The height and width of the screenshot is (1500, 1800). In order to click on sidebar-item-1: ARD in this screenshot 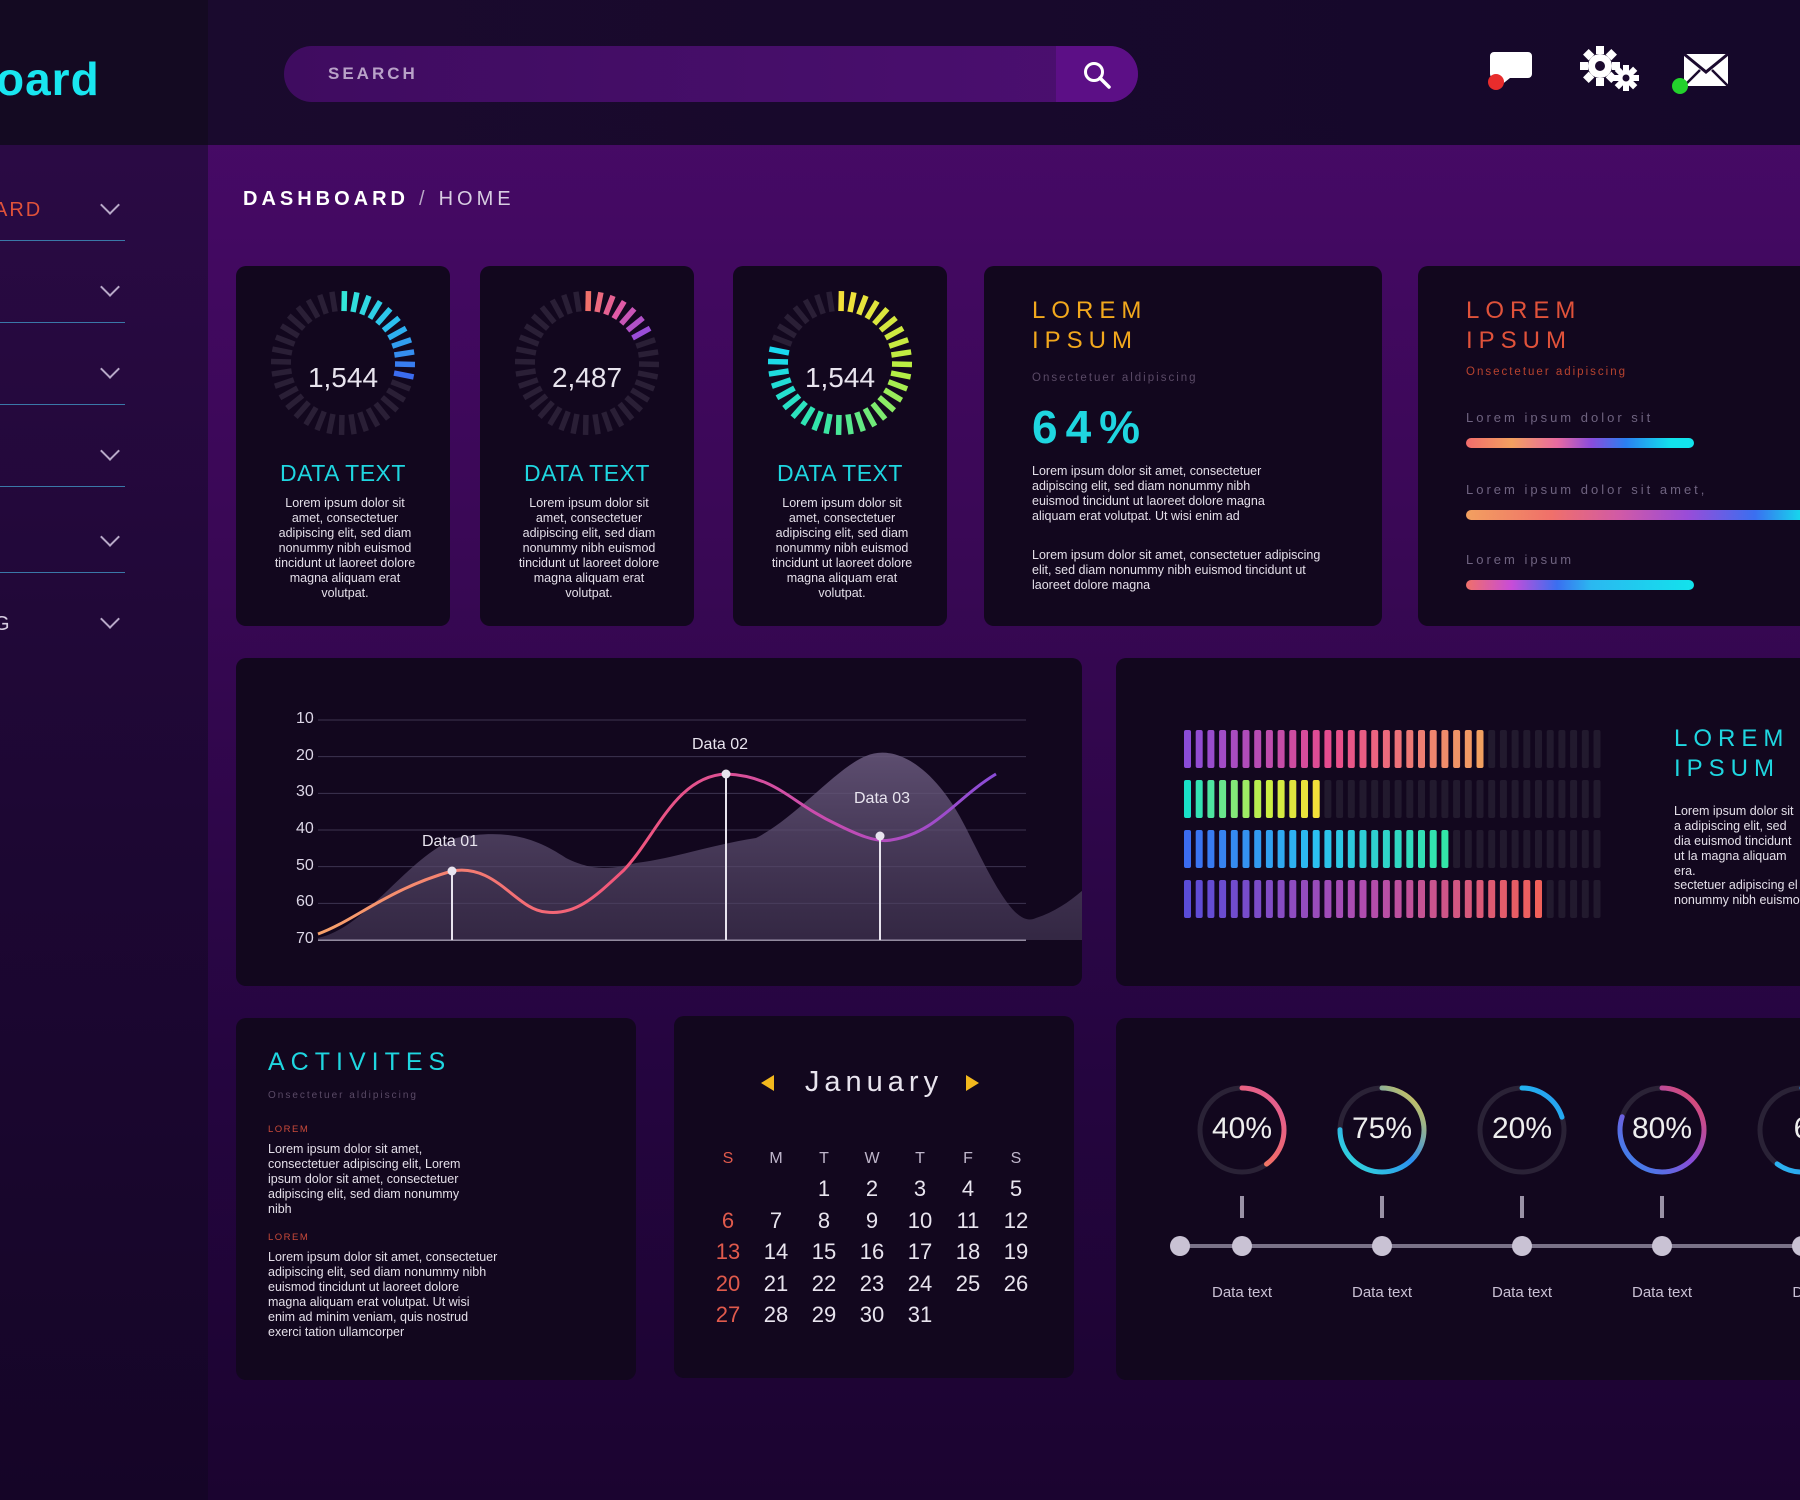, I will do `click(62, 199)`.